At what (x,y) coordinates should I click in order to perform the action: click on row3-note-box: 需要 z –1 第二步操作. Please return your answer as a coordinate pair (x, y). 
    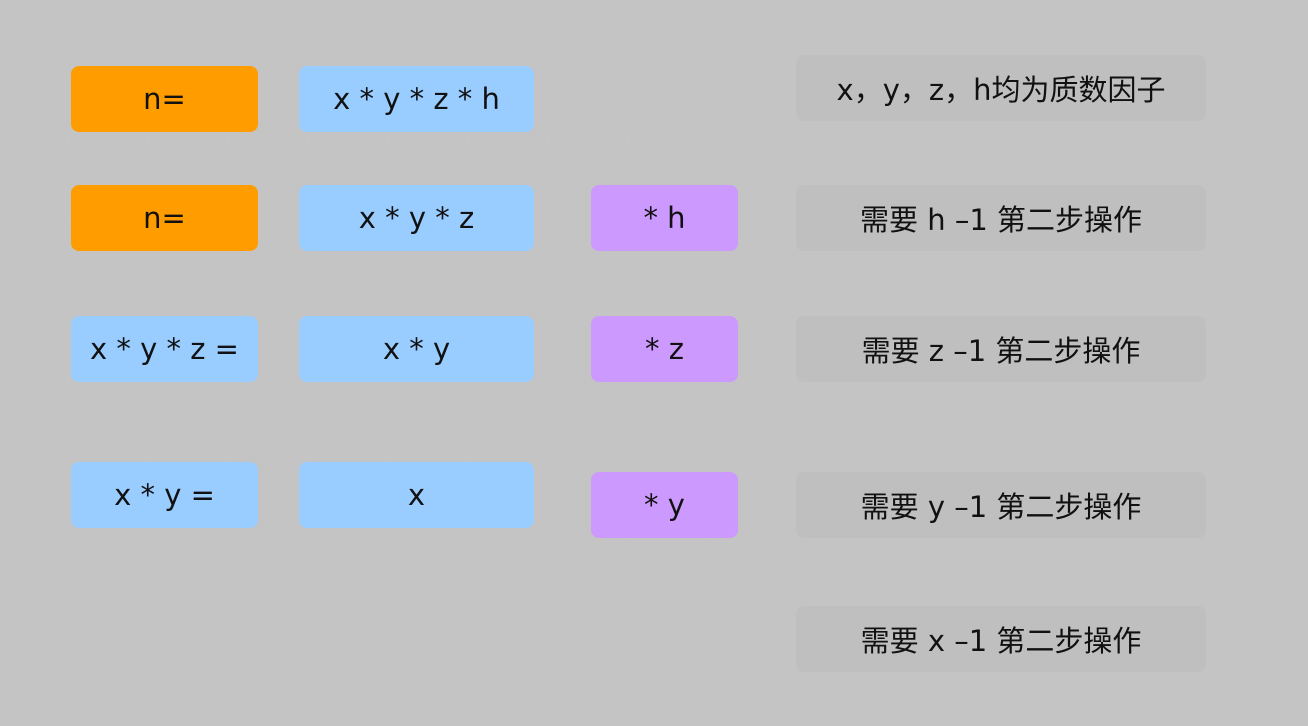
    Looking at the image, I should click on (1001, 349).